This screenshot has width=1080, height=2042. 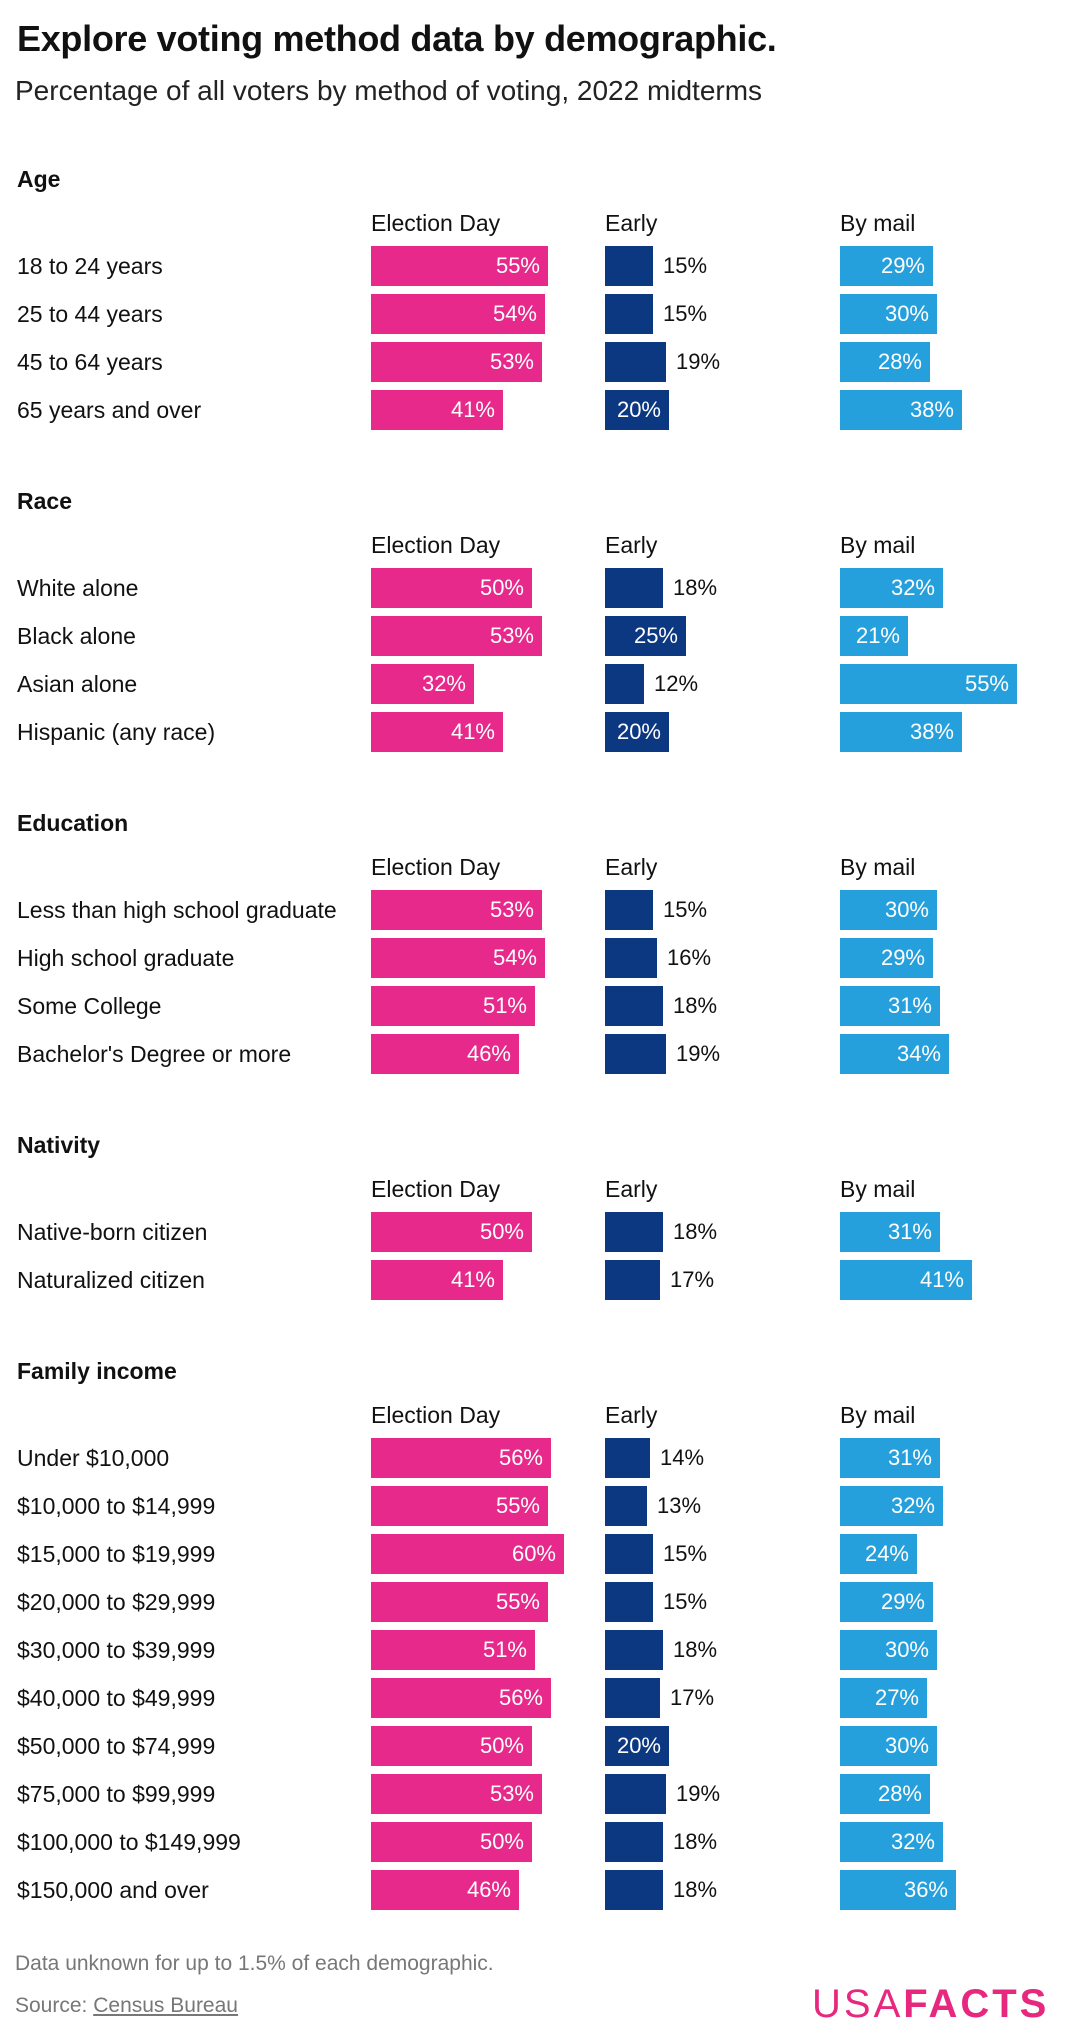 I want to click on data-label-by-mail: 31%, so click(x=909, y=1005).